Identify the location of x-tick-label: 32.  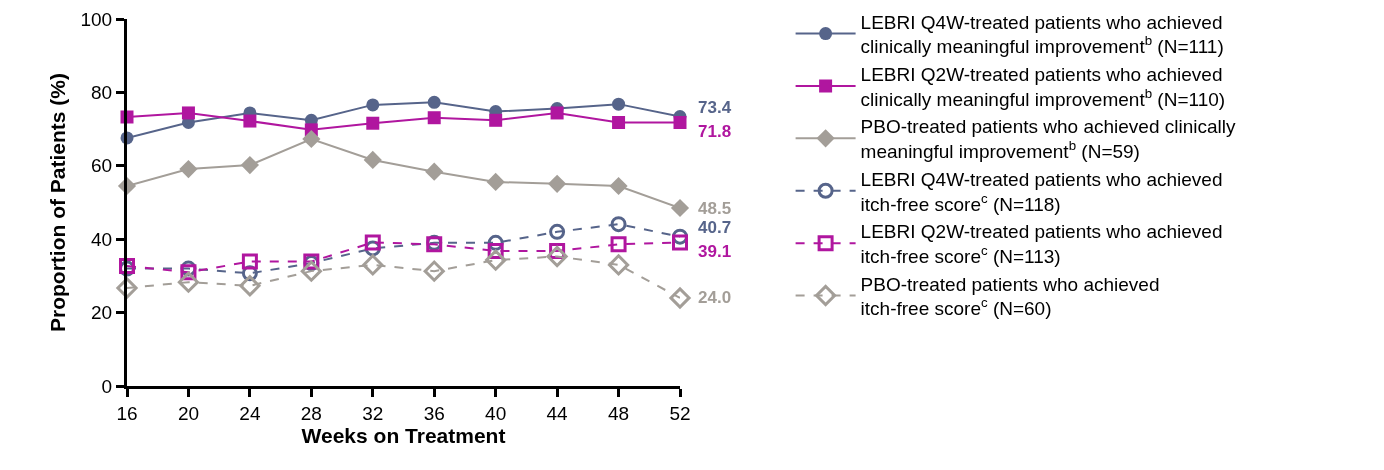
(373, 413).